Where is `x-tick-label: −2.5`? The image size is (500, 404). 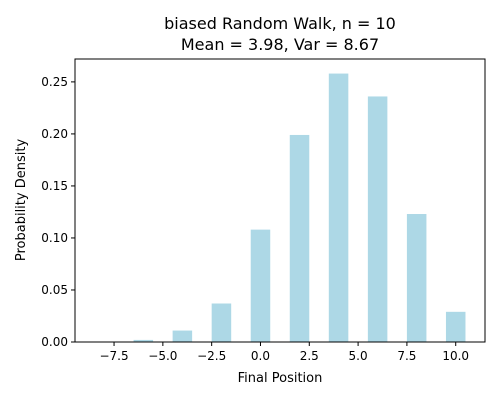 x-tick-label: −2.5 is located at coordinates (211, 356).